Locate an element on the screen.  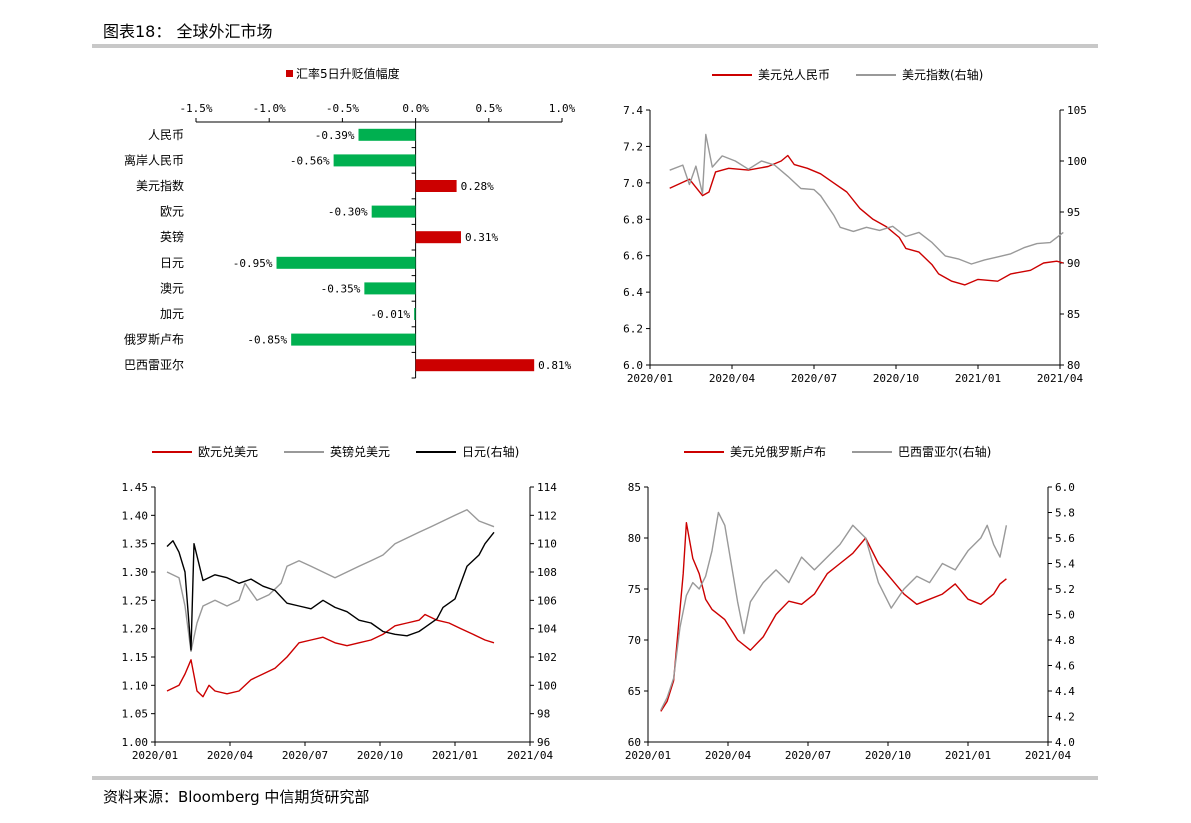
x-tick-label: -0.5% is located at coordinates (342, 108).